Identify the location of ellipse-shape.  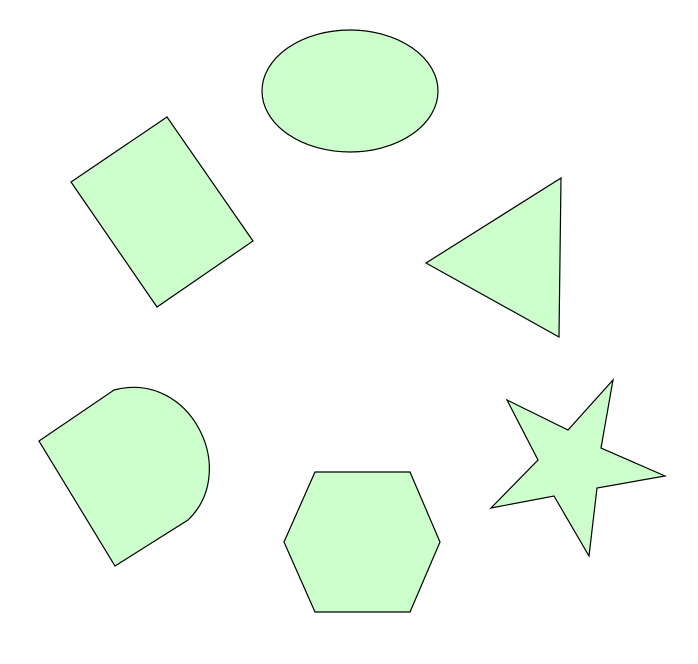
(350, 91).